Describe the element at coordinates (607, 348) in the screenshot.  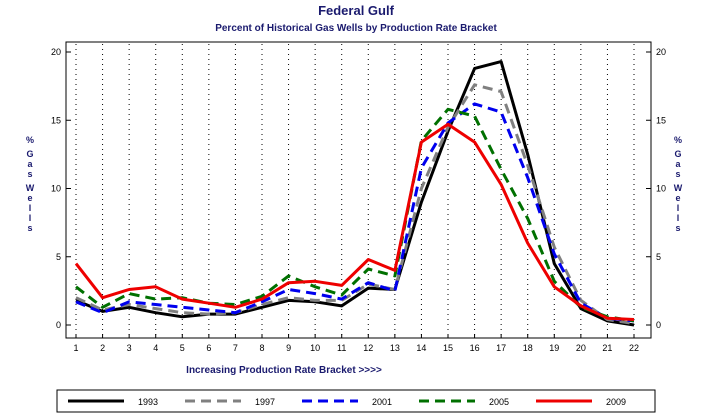
I see `x-tick-label: 21` at that location.